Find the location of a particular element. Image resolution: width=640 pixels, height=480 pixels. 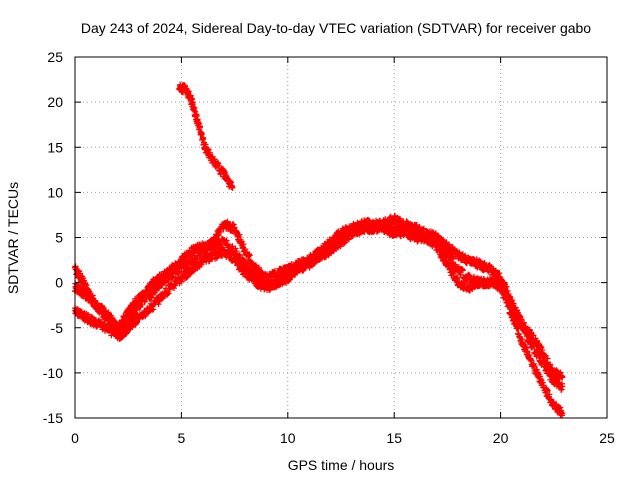

y-tick-label: -10 is located at coordinates (53, 373).